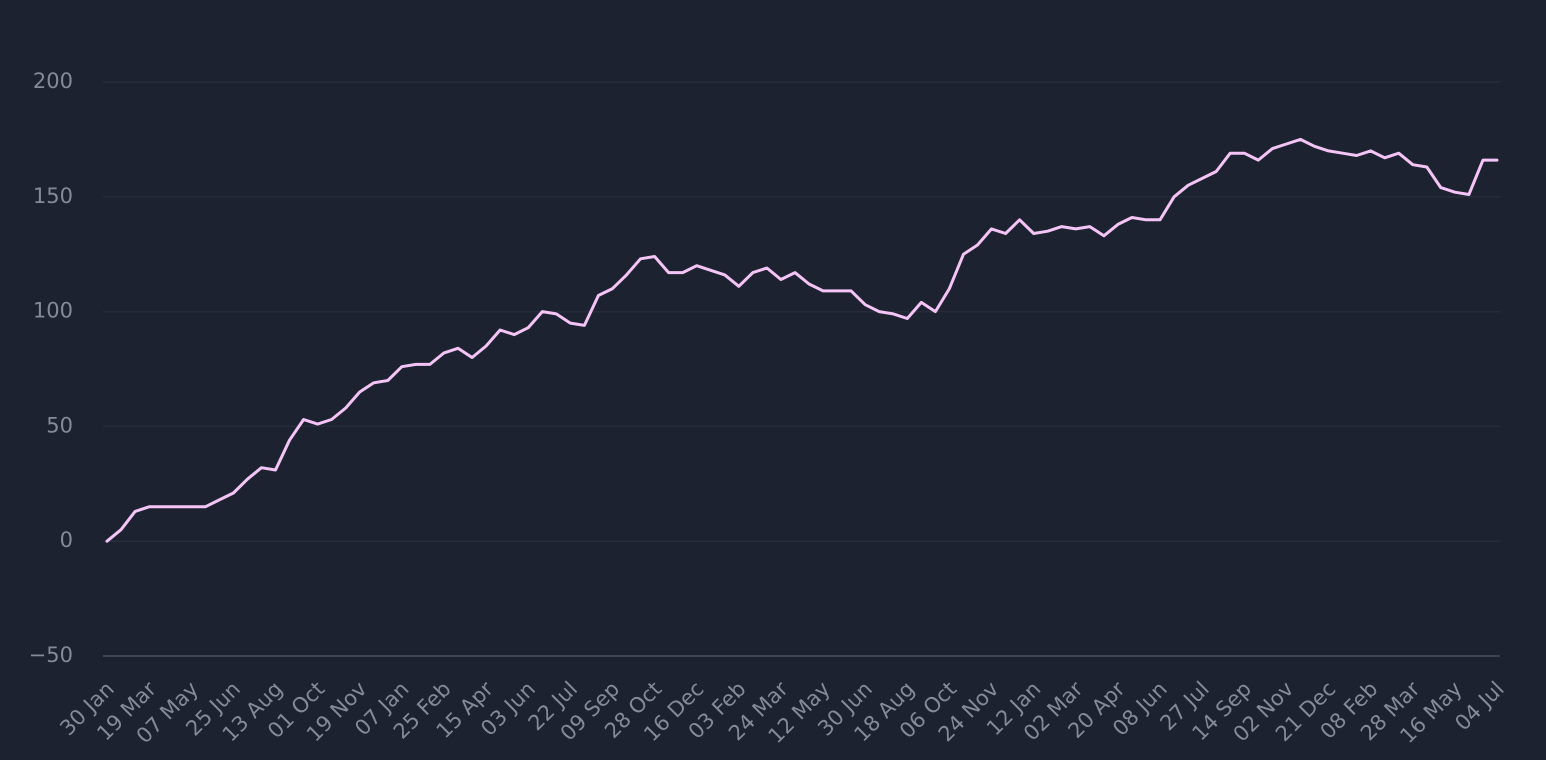  I want to click on y-tick-label: 50, so click(59, 425).